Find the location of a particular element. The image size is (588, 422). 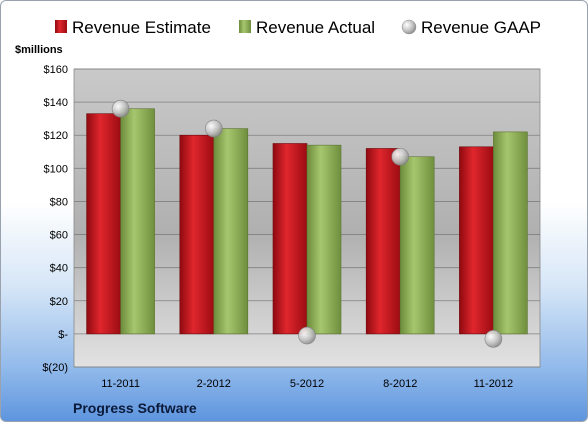

bar-revenue-estimate-11-2011 is located at coordinates (103, 224).